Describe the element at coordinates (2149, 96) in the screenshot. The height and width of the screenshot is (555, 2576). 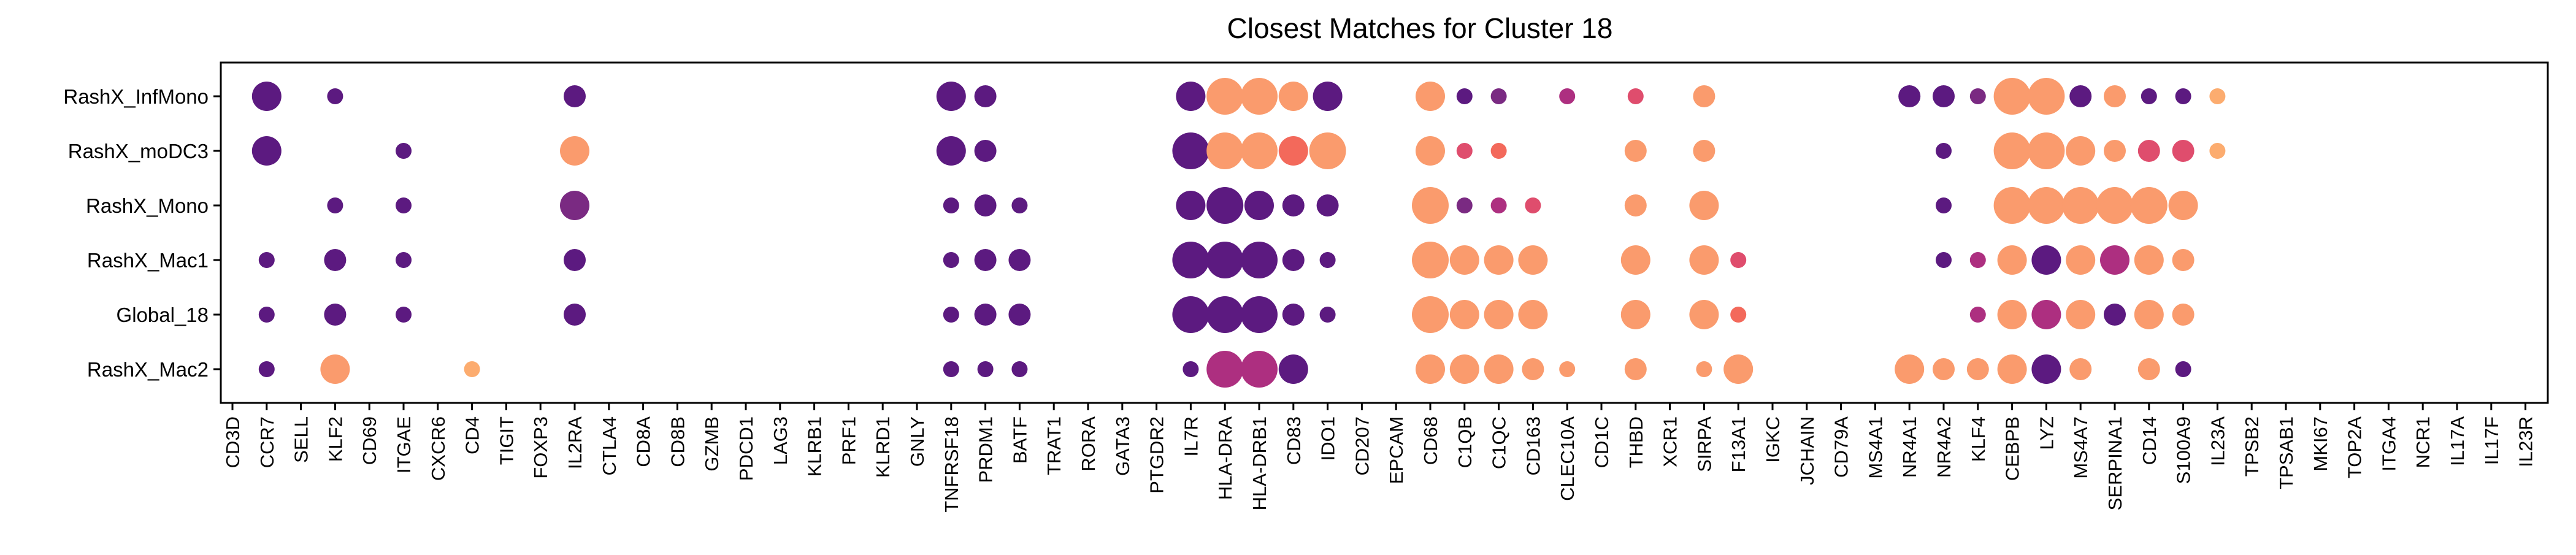
I see `dot-rashx-infmono-cd14` at that location.